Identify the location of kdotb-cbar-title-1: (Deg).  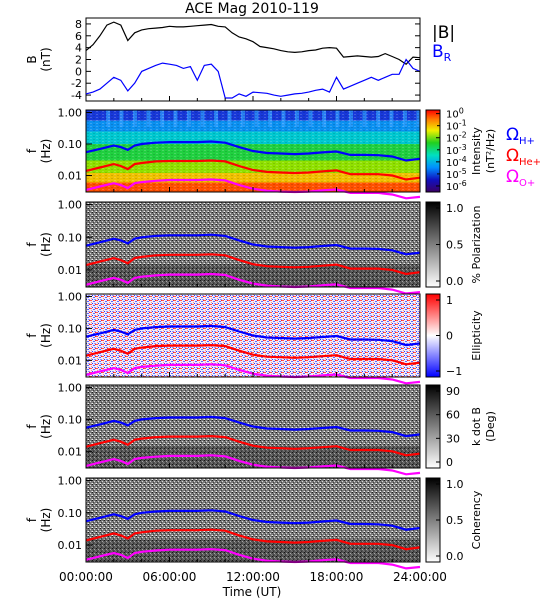
(490, 426).